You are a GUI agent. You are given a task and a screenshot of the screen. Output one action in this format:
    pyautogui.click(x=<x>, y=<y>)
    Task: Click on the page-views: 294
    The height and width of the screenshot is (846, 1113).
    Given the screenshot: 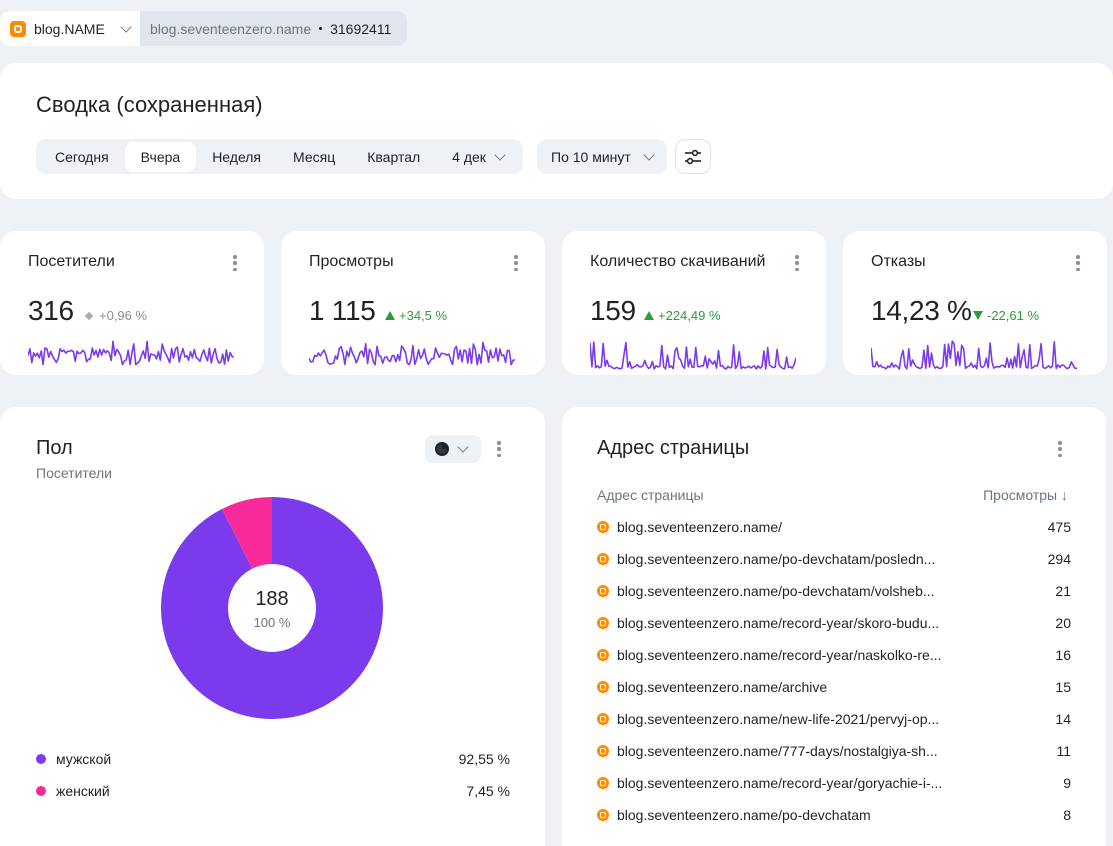 What is the action you would take?
    pyautogui.click(x=1059, y=559)
    